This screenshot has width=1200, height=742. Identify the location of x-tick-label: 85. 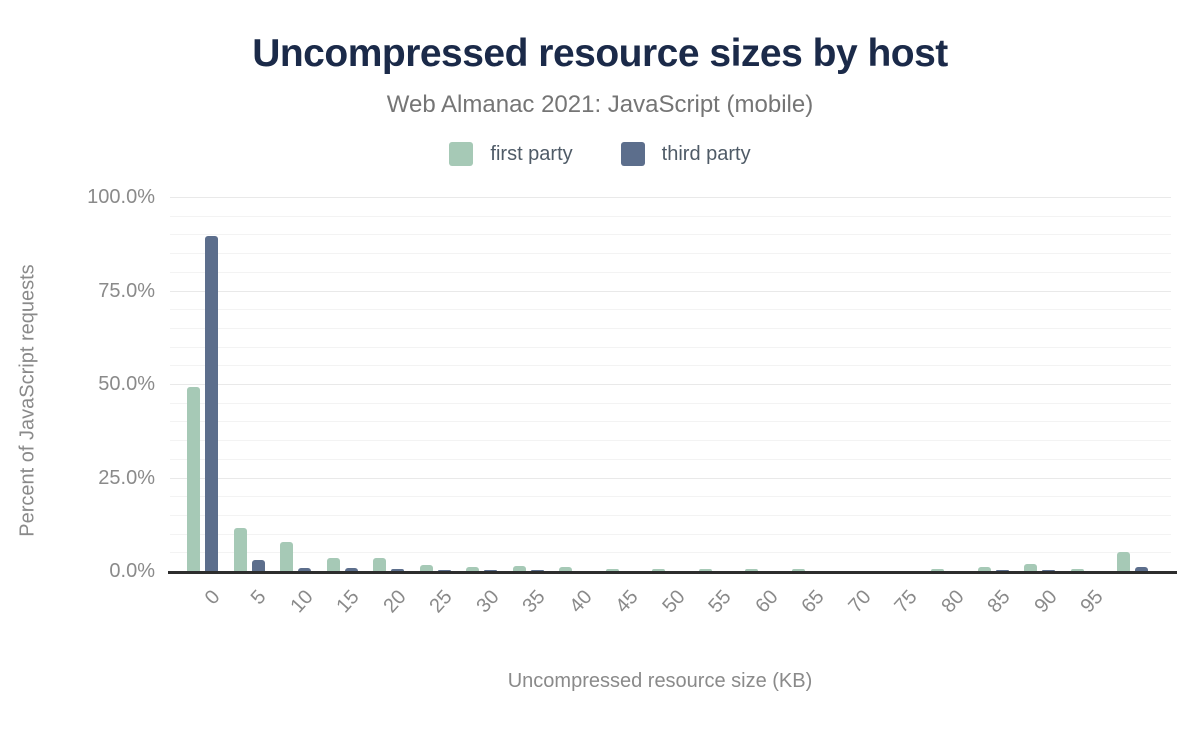
(999, 602).